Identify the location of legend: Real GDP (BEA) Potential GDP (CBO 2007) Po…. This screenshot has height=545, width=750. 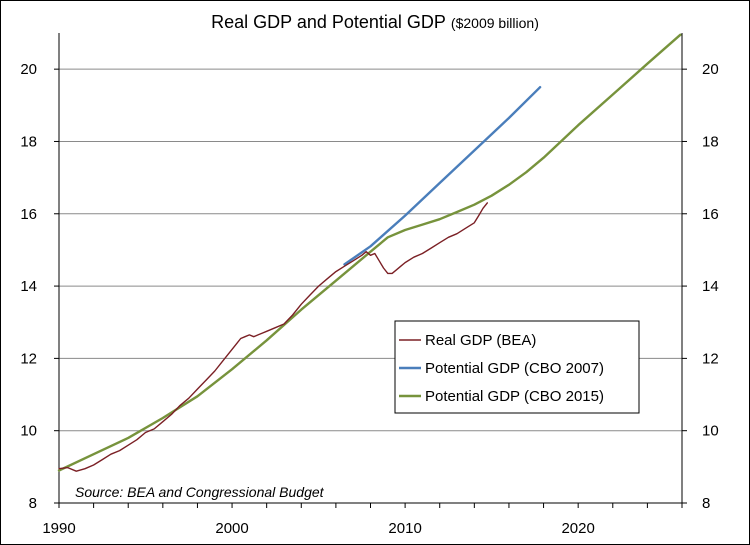
(517, 367).